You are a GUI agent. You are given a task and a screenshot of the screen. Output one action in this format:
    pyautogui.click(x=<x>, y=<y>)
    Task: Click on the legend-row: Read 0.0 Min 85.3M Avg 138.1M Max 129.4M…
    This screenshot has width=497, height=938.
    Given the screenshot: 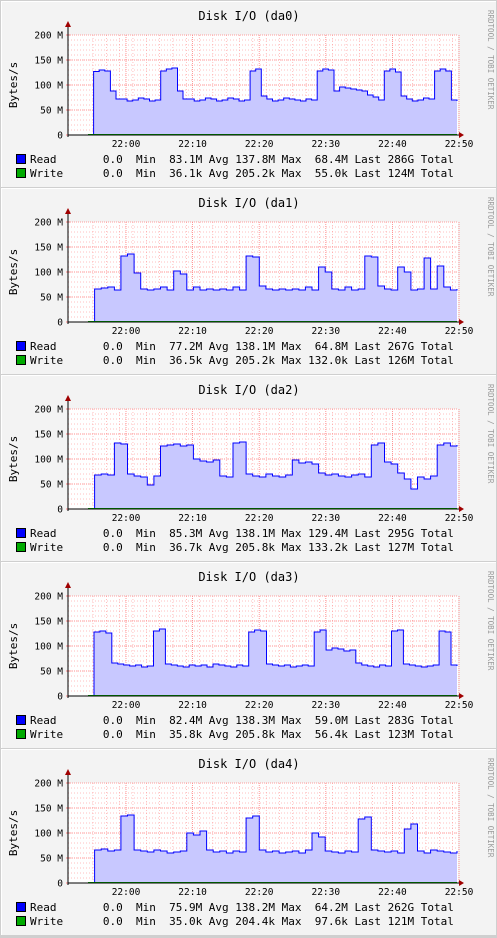 What is the action you would take?
    pyautogui.click(x=235, y=534)
    